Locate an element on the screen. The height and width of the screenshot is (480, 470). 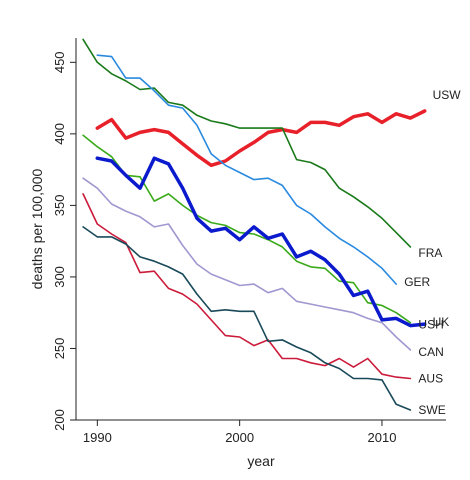
y-ticks: 200 250 300 350 400 450 is located at coordinates (64, 241).